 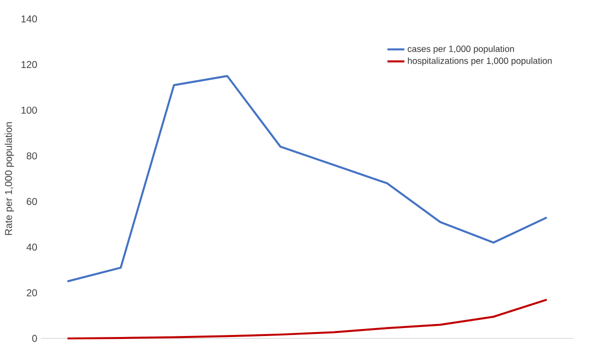 I want to click on y-tick-label: 20, so click(x=31, y=292).